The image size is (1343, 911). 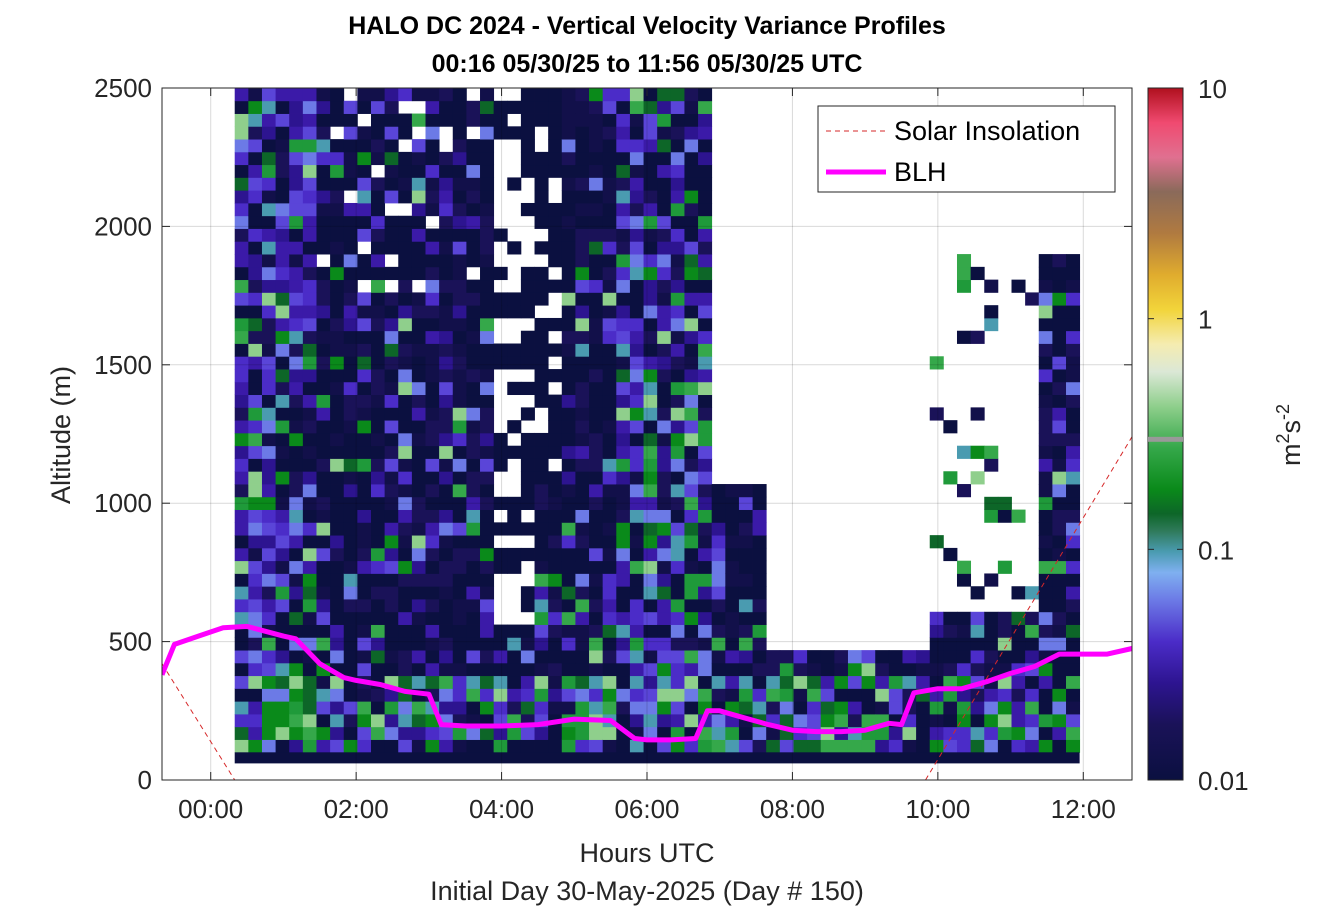 I want to click on legend: Solar Insolation BLH, so click(x=966, y=149).